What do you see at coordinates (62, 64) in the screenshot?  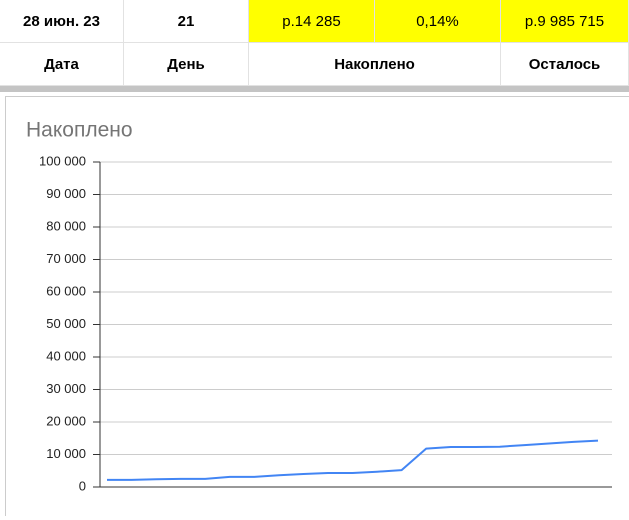 I see `cell: Дата` at bounding box center [62, 64].